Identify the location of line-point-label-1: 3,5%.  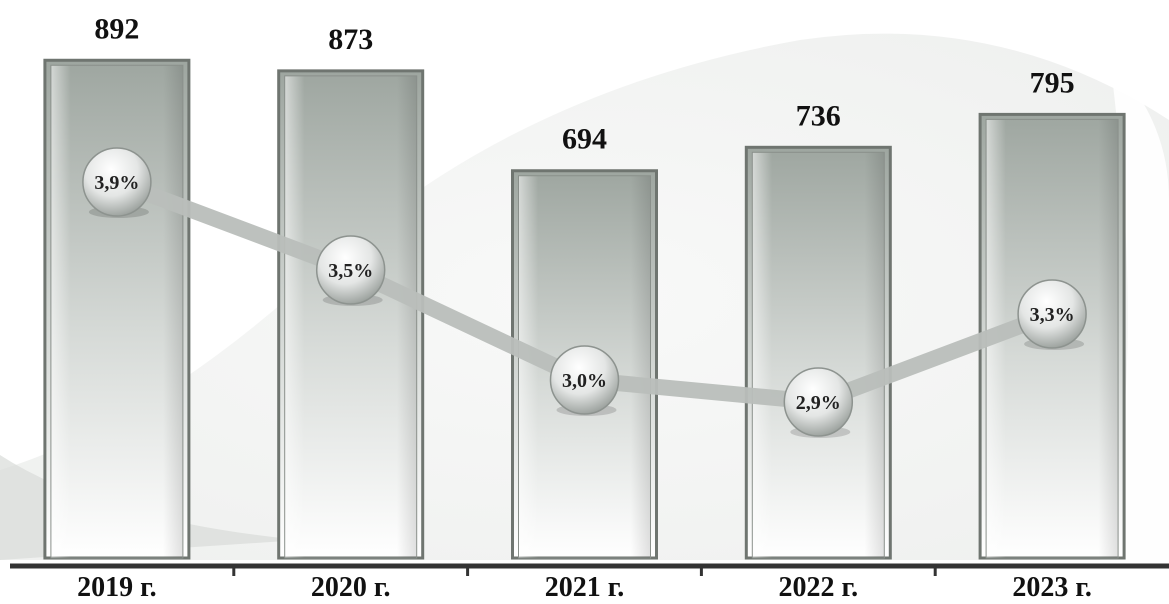
(350, 271).